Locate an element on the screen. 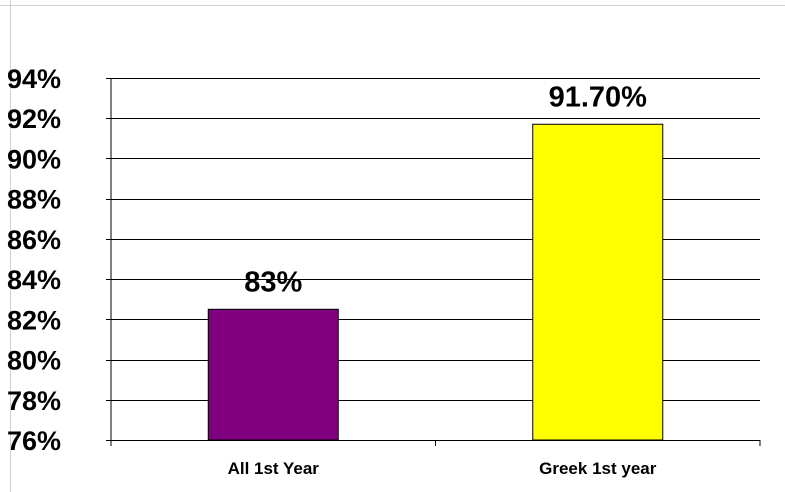 The height and width of the screenshot is (492, 785). category-label-0: All 1st Year is located at coordinates (274, 468).